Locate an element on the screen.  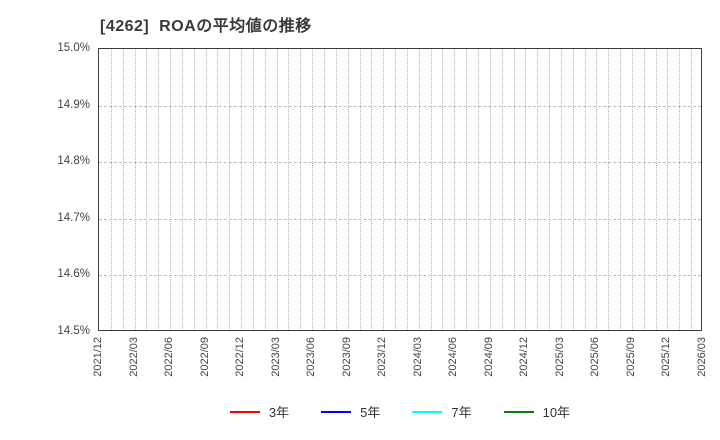
y-tick-label: 14.9% is located at coordinates (73, 104).